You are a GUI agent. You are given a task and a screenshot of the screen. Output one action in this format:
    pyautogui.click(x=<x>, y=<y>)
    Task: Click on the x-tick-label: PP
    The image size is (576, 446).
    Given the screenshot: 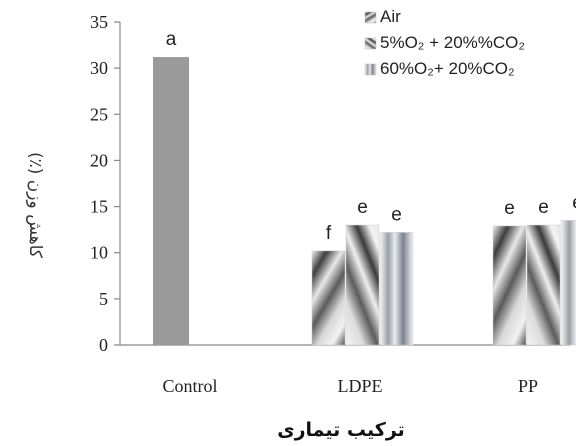 What is the action you would take?
    pyautogui.click(x=528, y=386)
    